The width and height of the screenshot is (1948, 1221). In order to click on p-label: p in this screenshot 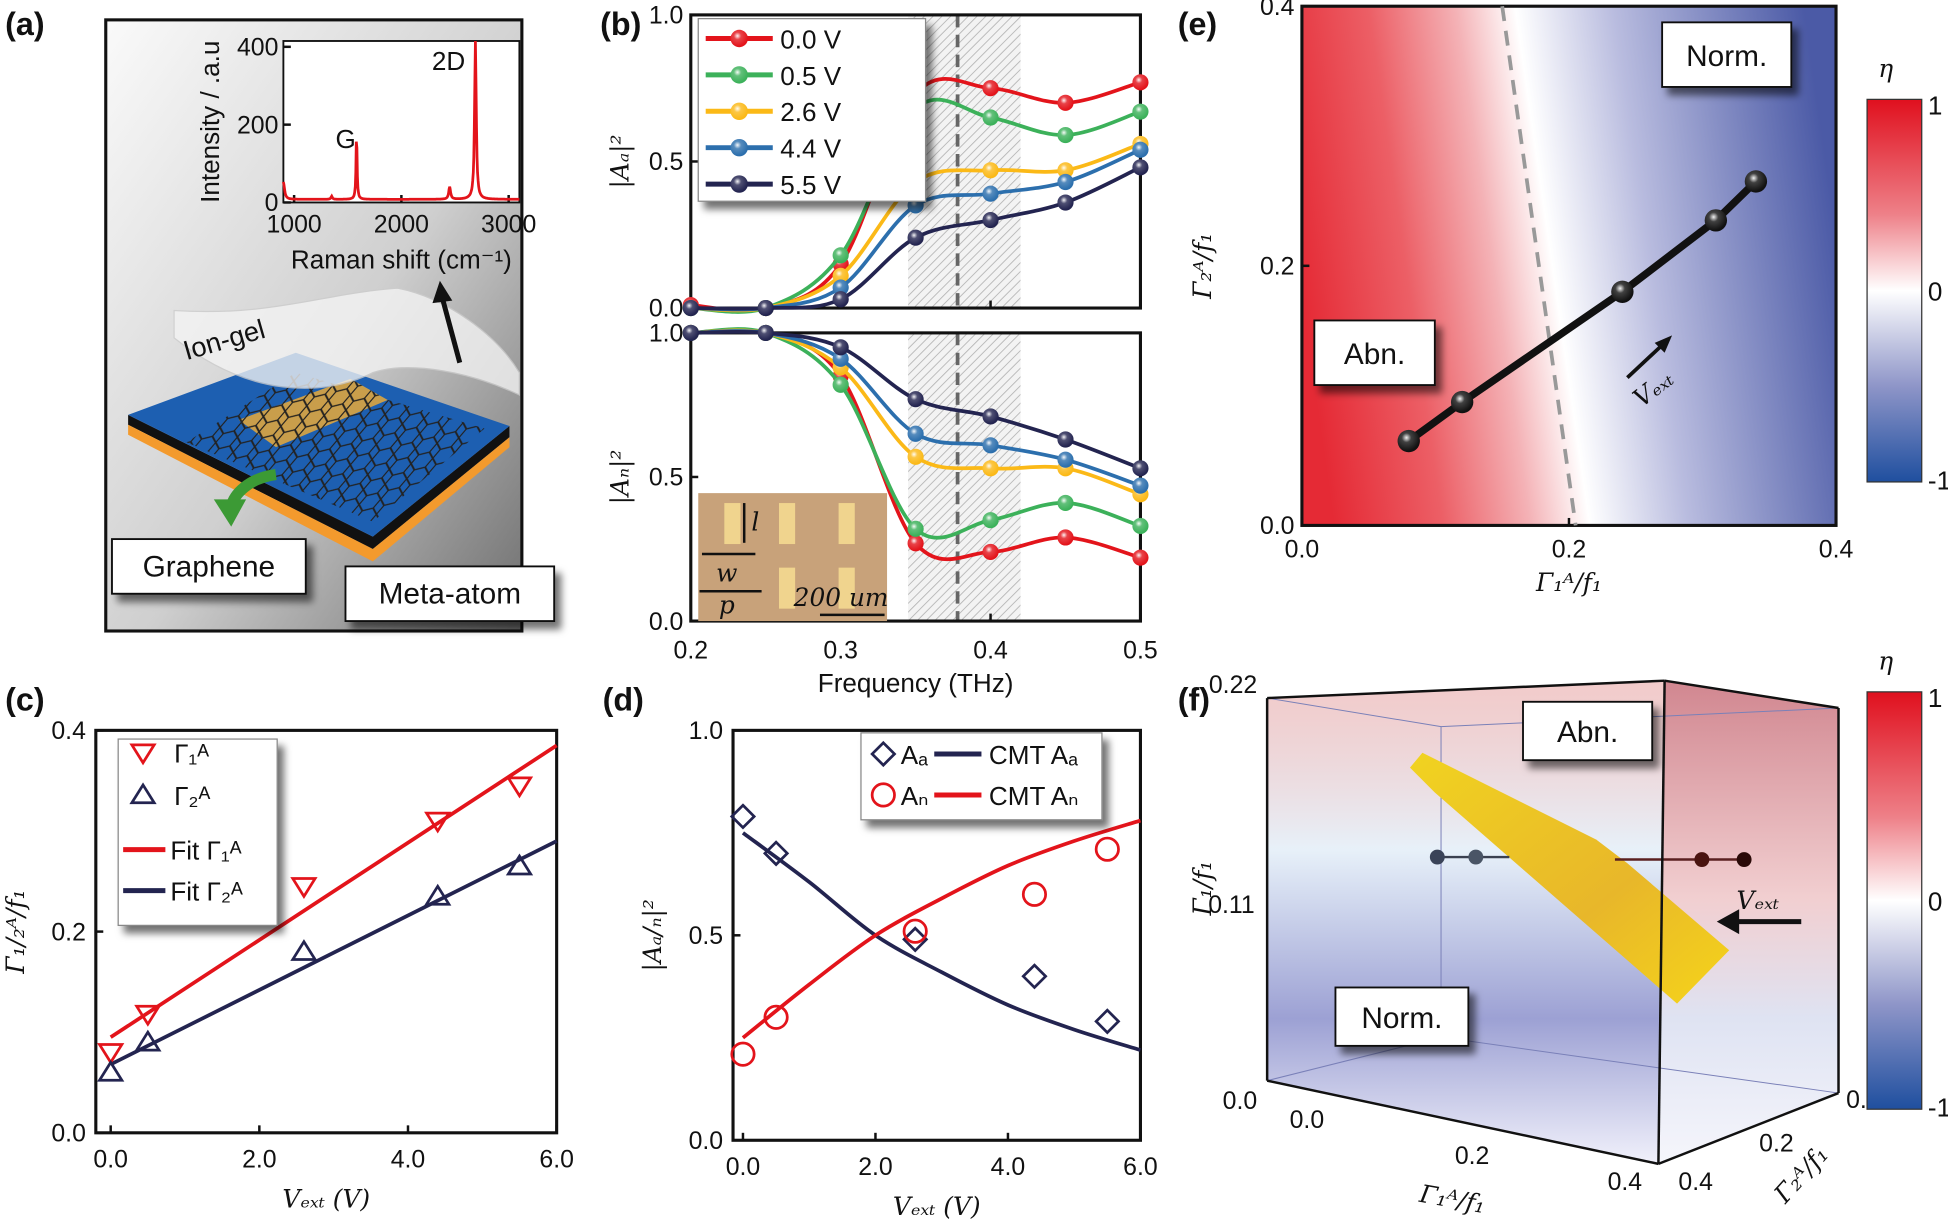, I will do `click(727, 605)`.